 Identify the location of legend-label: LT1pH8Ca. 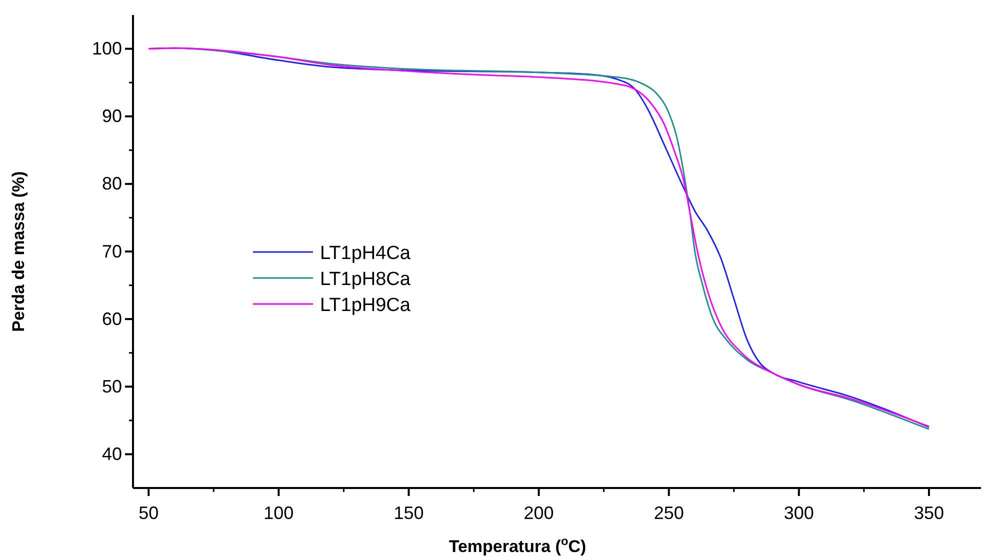
(365, 279).